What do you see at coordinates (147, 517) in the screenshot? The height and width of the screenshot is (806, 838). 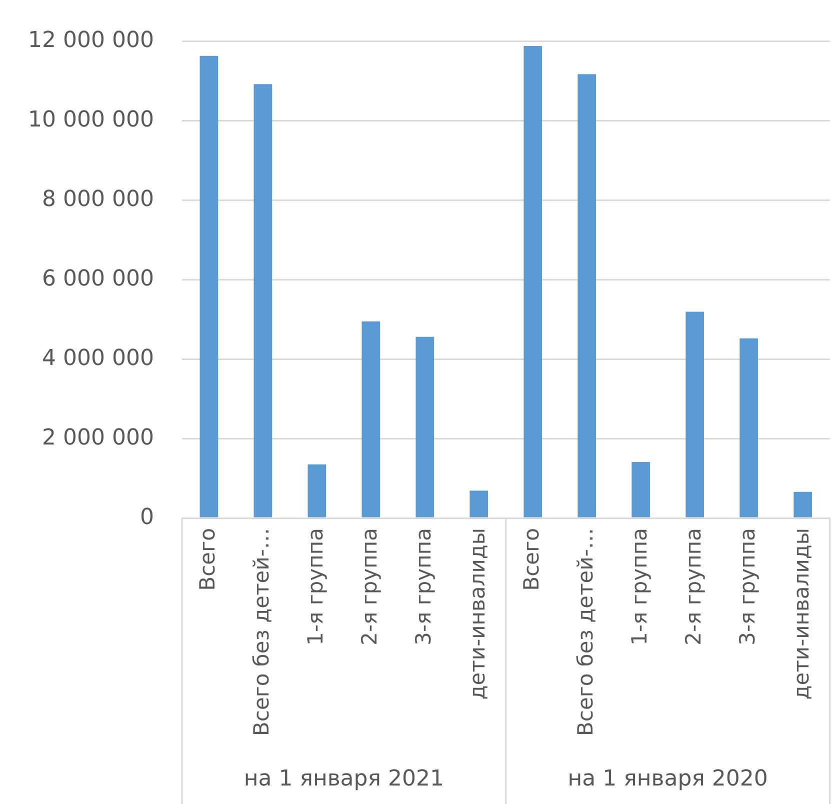 I see `y-tick-label: 0` at bounding box center [147, 517].